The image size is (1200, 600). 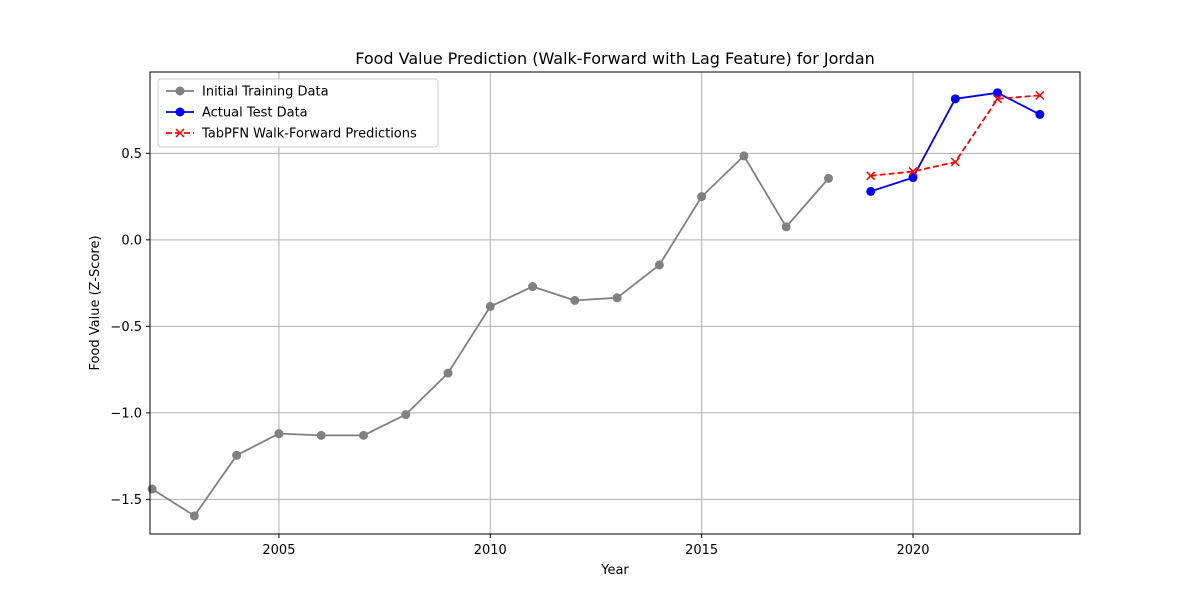 What do you see at coordinates (309, 134) in the screenshot?
I see `legend-label: TabPFN Walk-Forward Predictions` at bounding box center [309, 134].